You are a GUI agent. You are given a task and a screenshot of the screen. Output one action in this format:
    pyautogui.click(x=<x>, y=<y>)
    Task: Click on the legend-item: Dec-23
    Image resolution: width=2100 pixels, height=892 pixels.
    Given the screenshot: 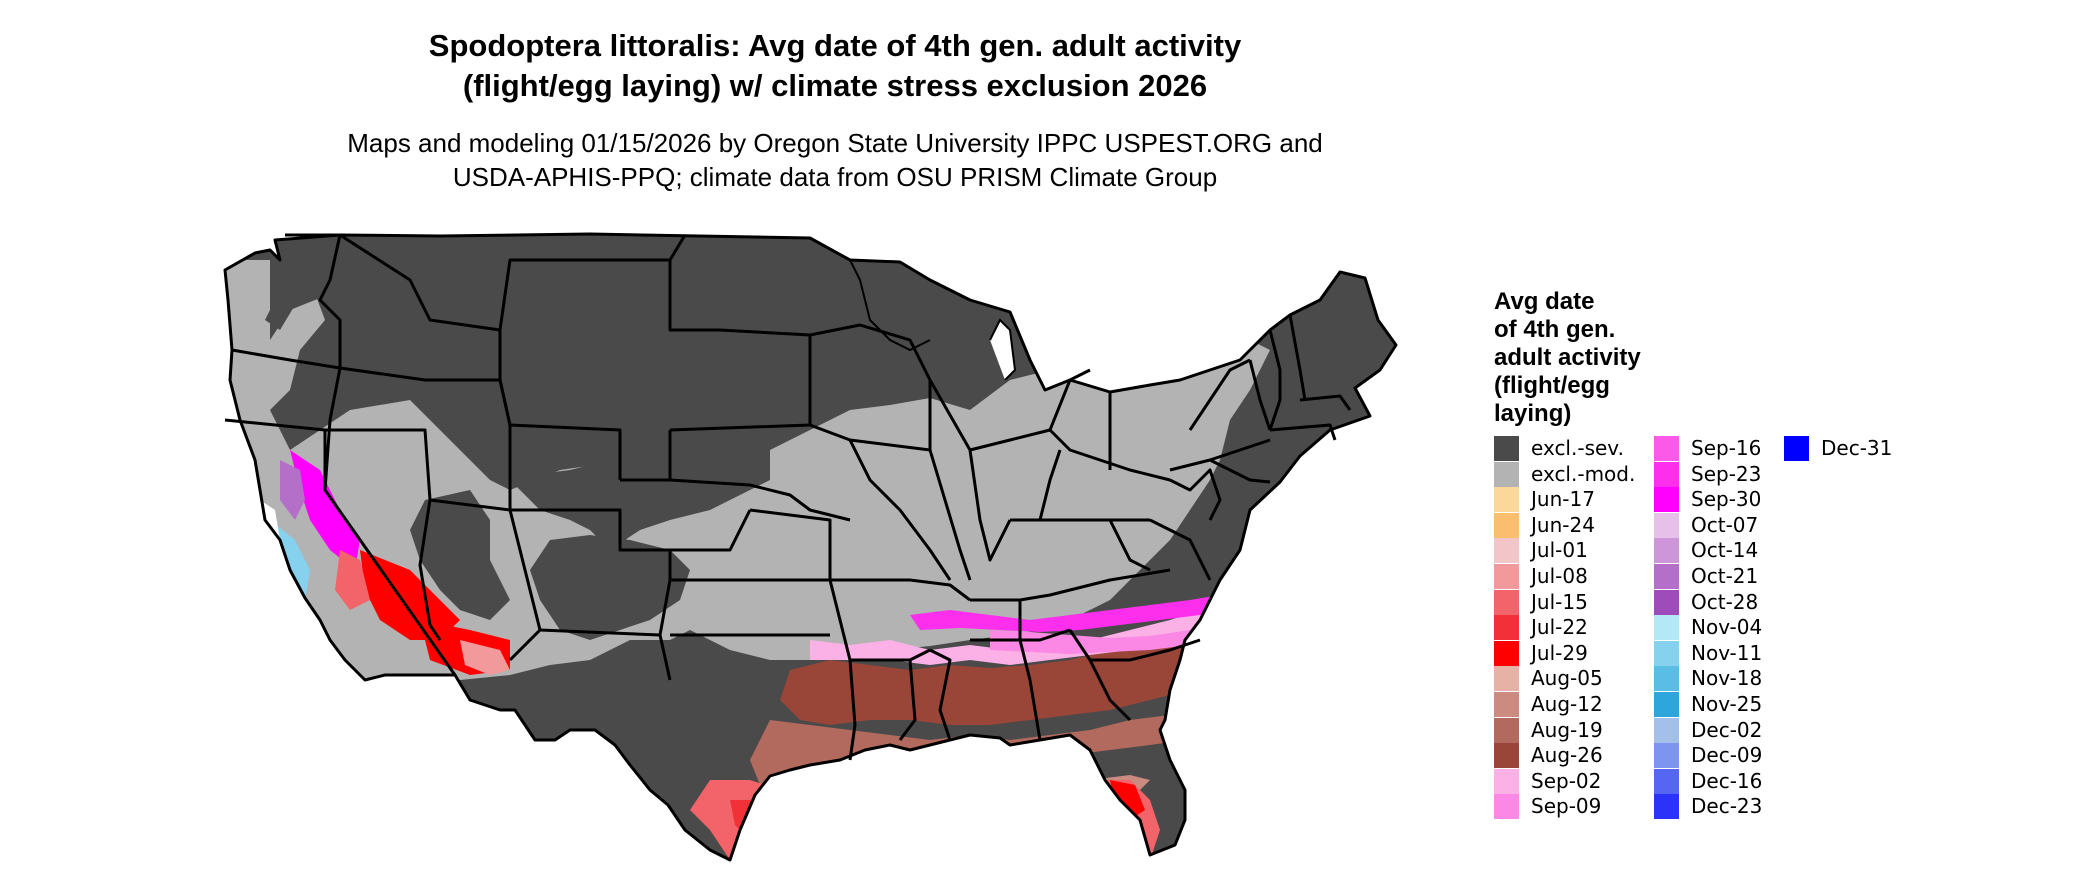 What is the action you would take?
    pyautogui.click(x=1708, y=807)
    